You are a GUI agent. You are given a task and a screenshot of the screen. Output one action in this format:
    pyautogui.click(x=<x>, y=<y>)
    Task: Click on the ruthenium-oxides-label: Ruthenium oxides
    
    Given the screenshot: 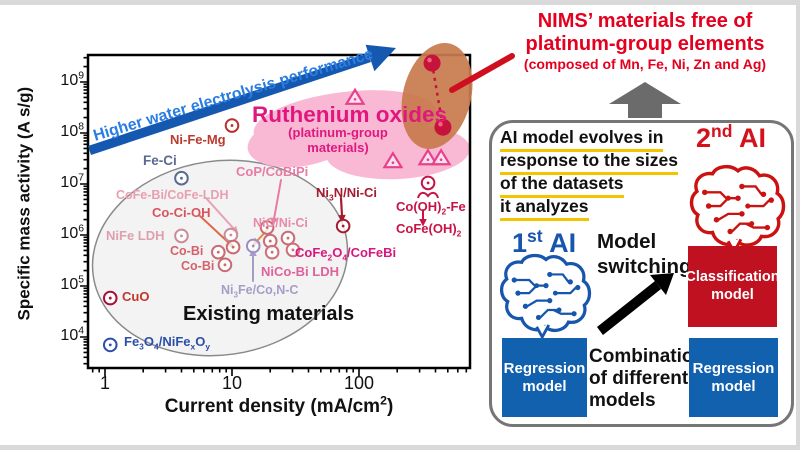 What is the action you would take?
    pyautogui.click(x=350, y=114)
    